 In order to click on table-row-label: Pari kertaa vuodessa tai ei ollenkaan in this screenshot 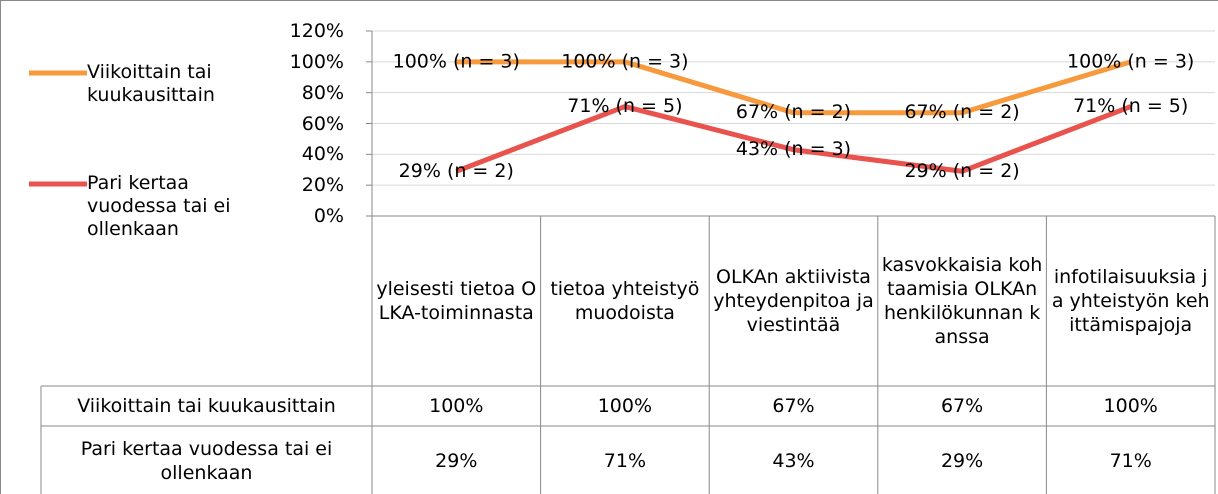, I will do `click(206, 460)`.